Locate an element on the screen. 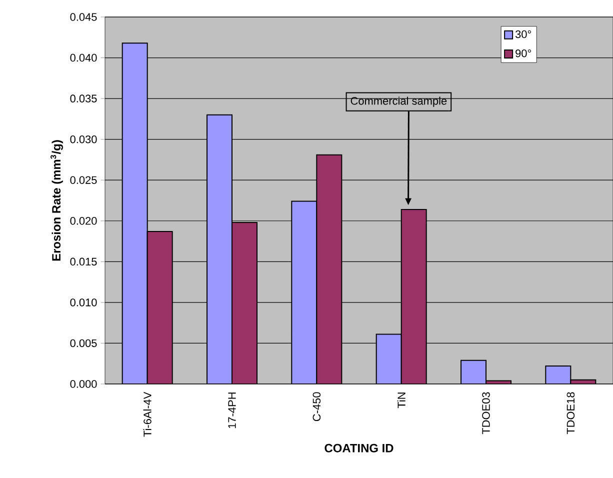 The width and height of the screenshot is (613, 478). y-tick-label: 0.045 is located at coordinates (83, 17).